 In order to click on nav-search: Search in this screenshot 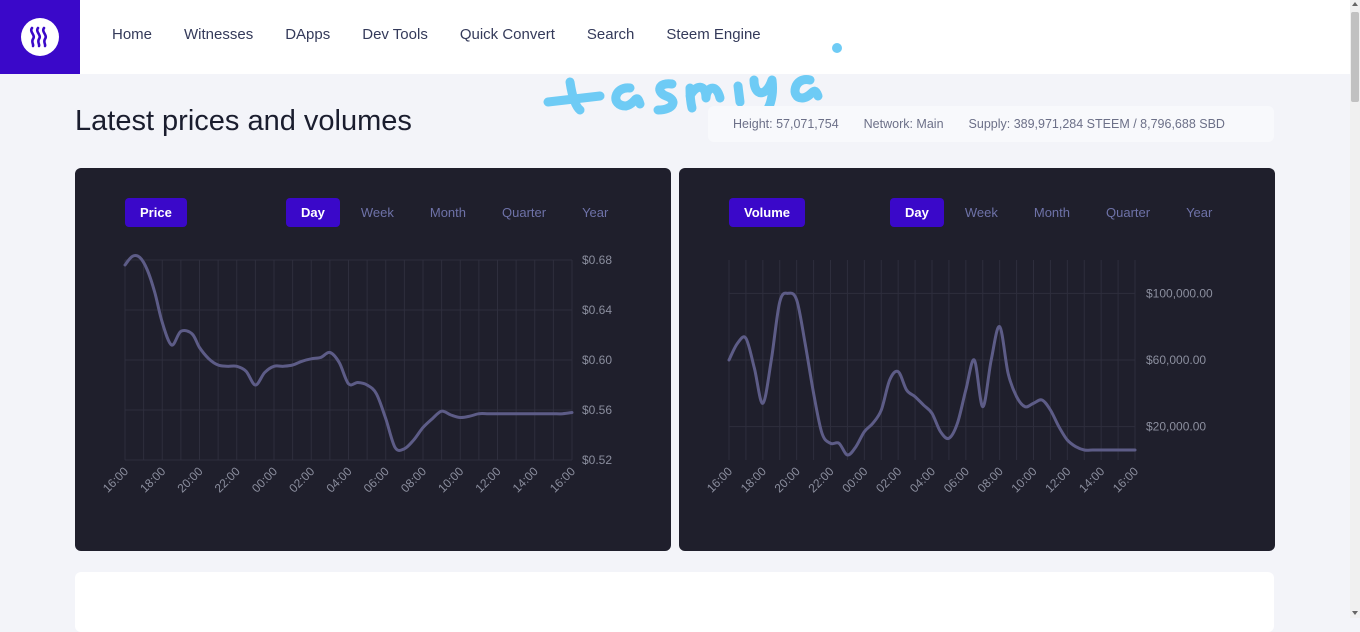, I will do `click(610, 34)`.